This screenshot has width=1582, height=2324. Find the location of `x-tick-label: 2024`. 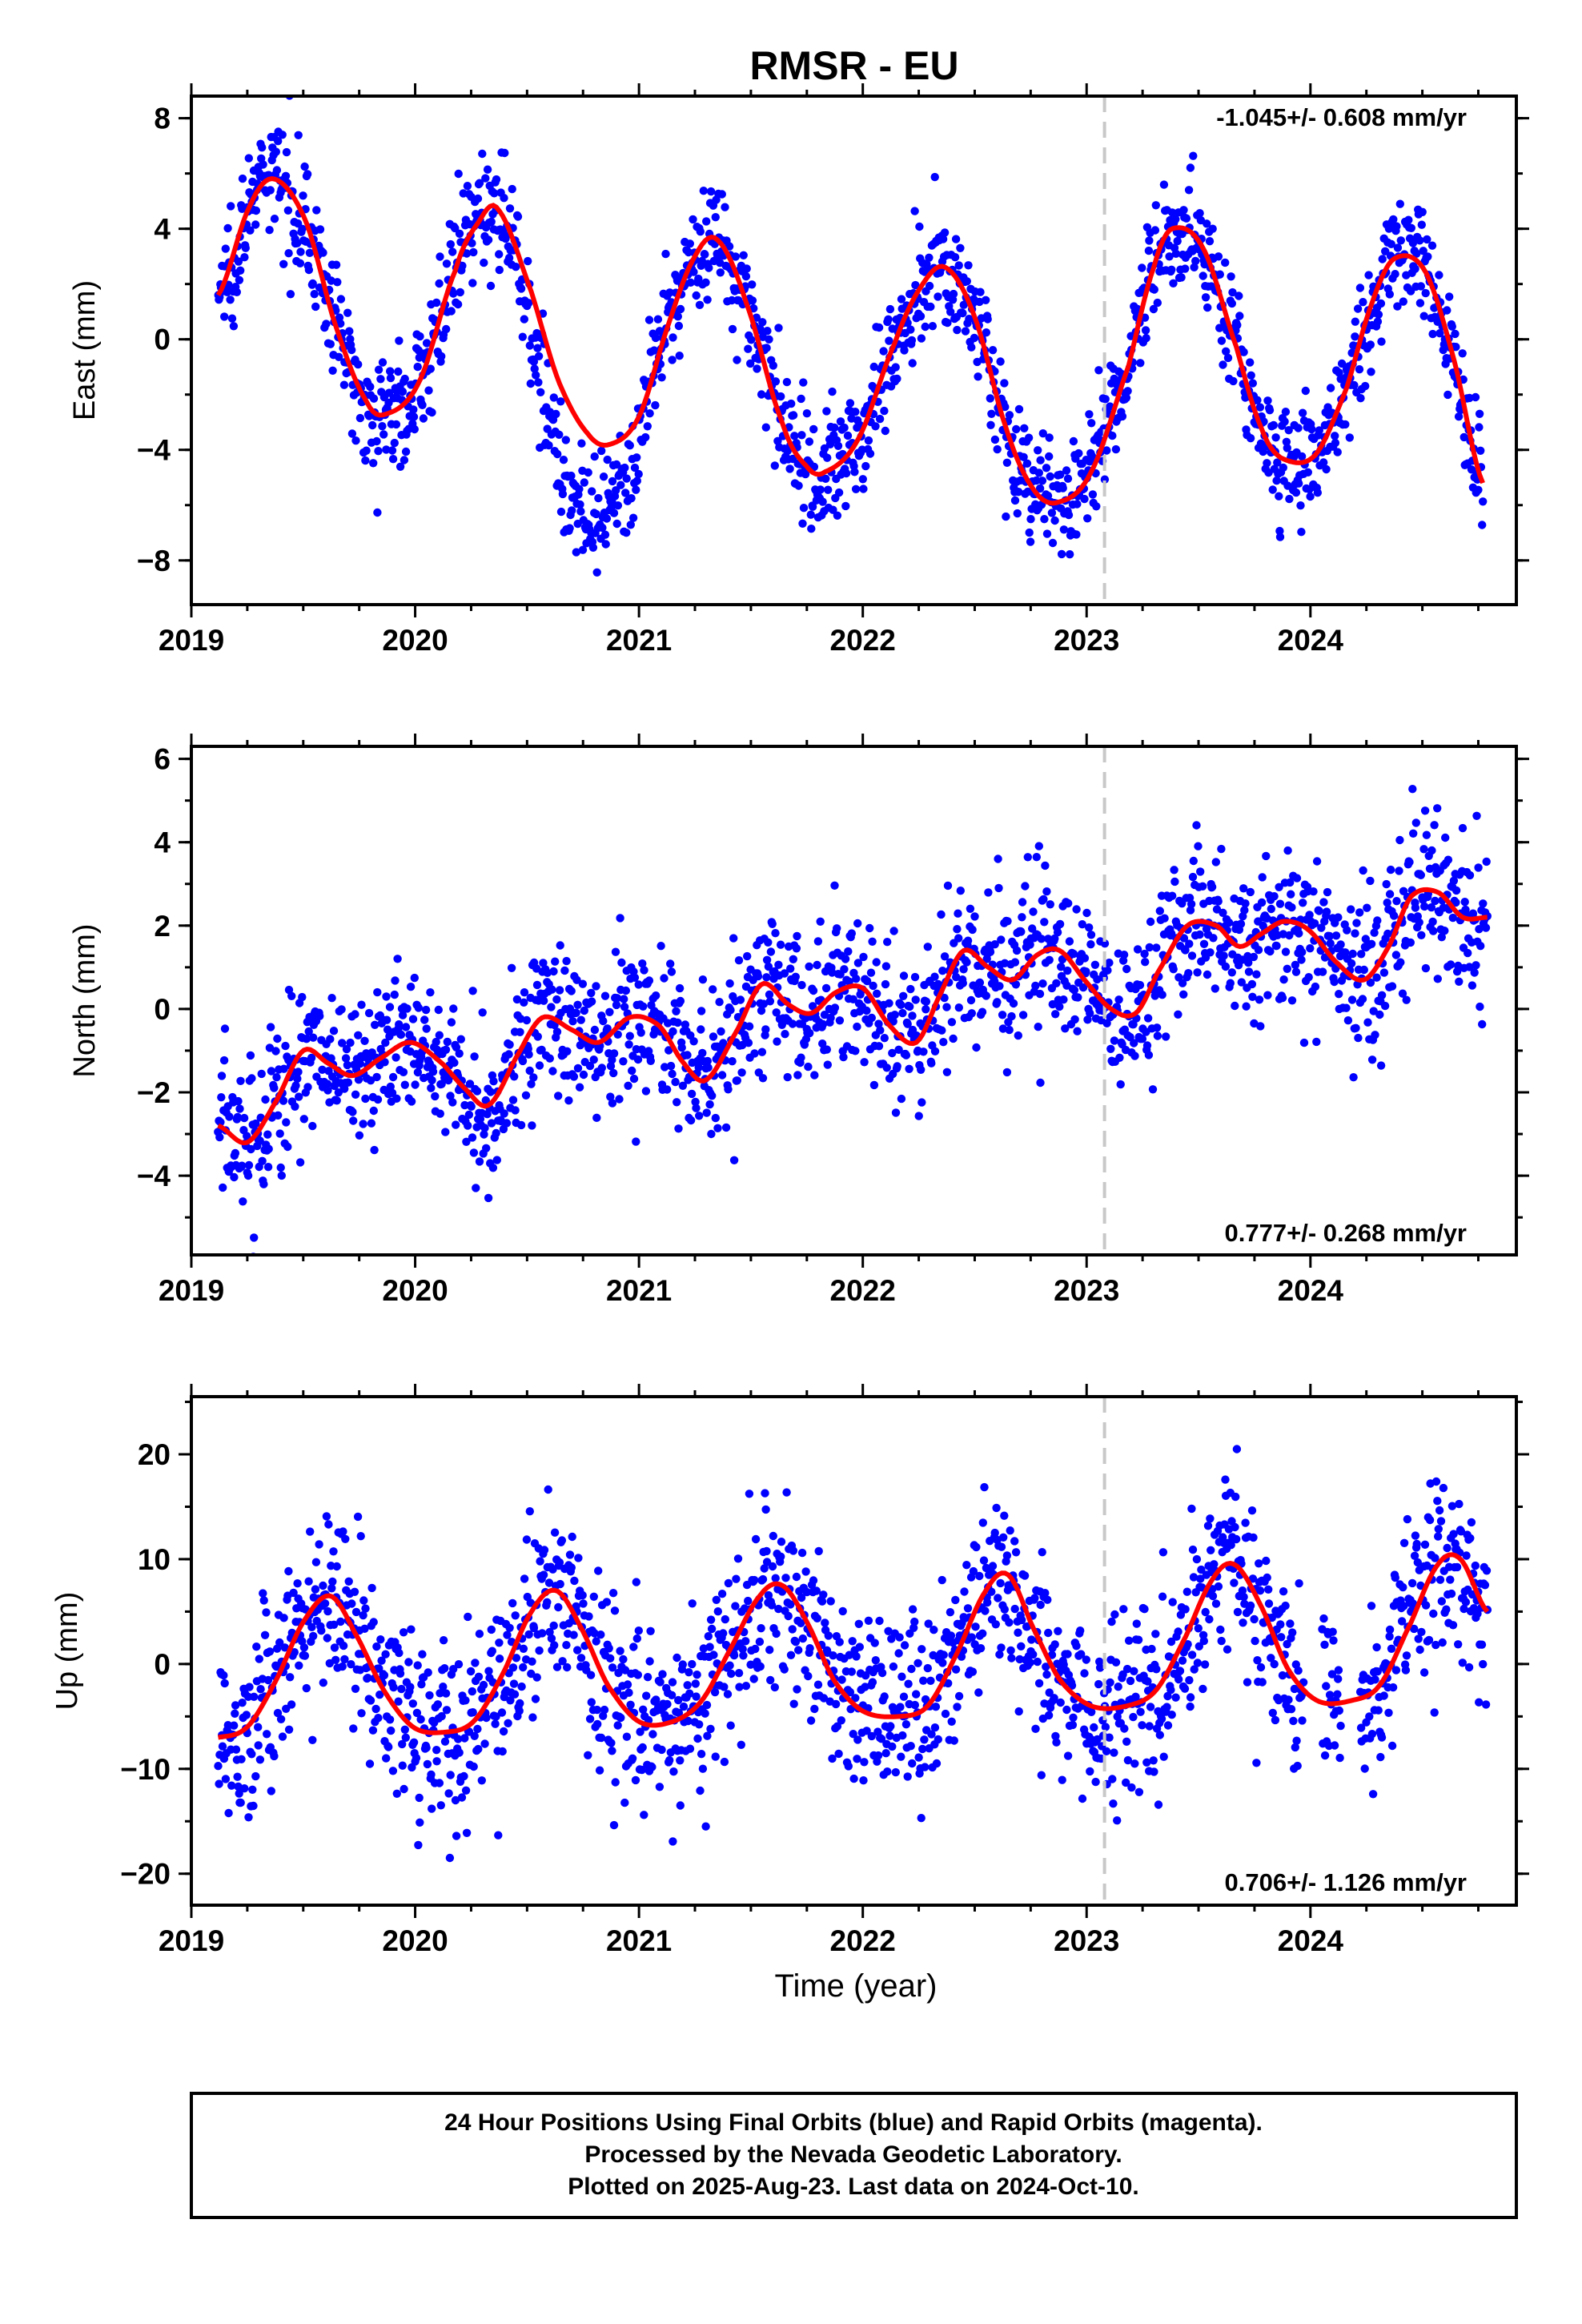

x-tick-label: 2024 is located at coordinates (1311, 640).